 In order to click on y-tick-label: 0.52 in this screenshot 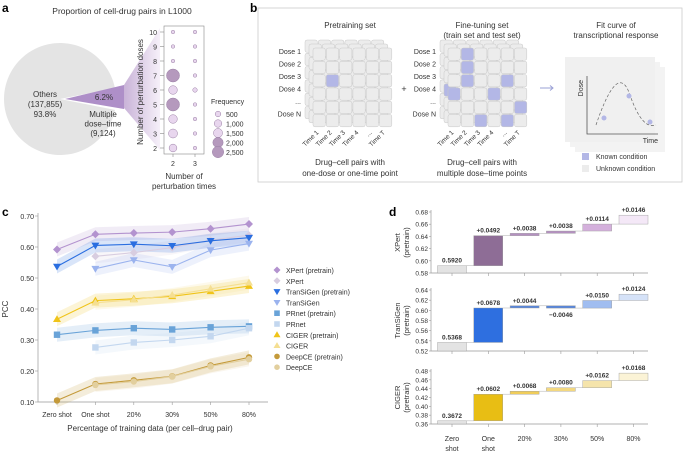, I will do `click(421, 352)`.